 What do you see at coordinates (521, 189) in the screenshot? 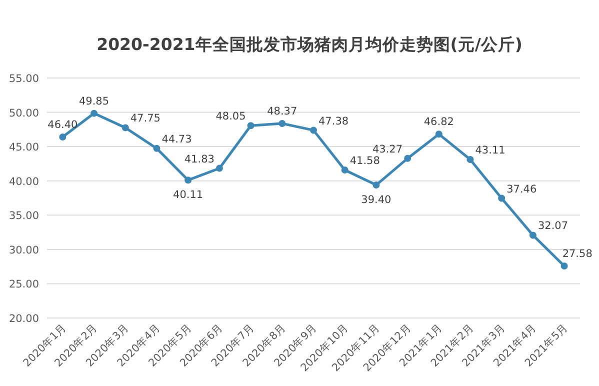
I see `data-label: 37.46` at bounding box center [521, 189].